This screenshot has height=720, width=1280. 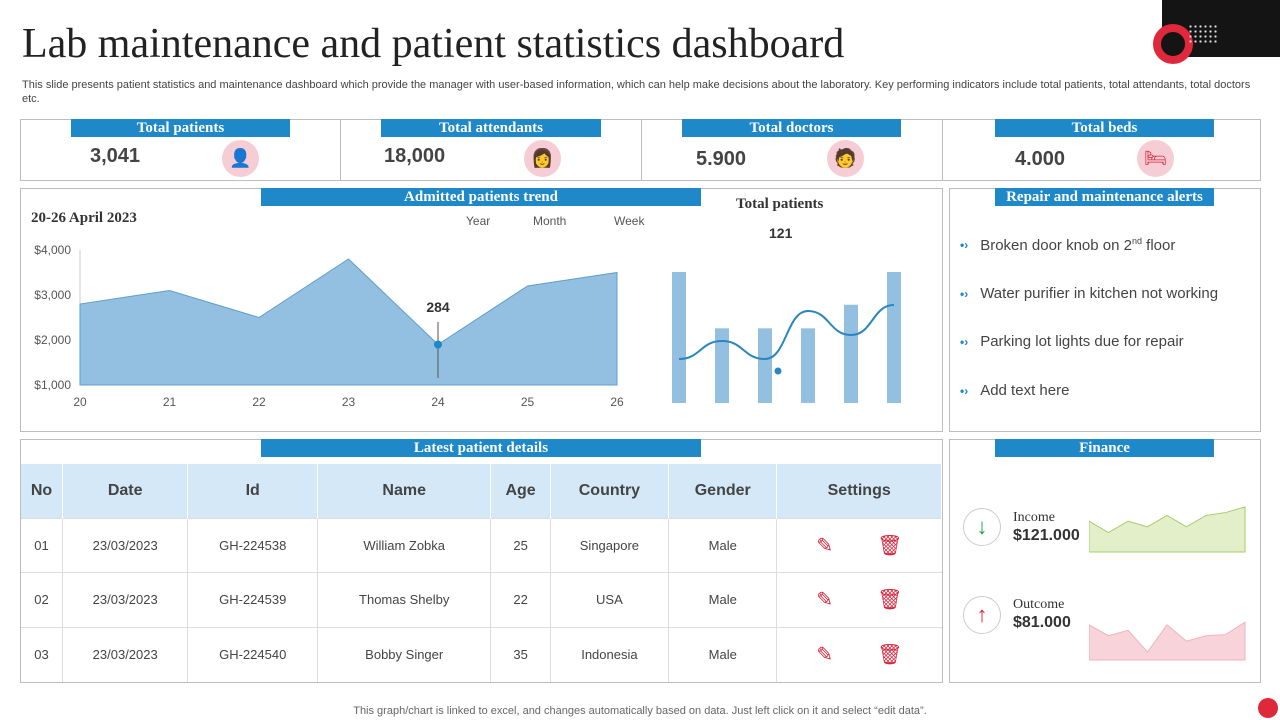 What do you see at coordinates (252, 599) in the screenshot?
I see `cell-id: GH-224539` at bounding box center [252, 599].